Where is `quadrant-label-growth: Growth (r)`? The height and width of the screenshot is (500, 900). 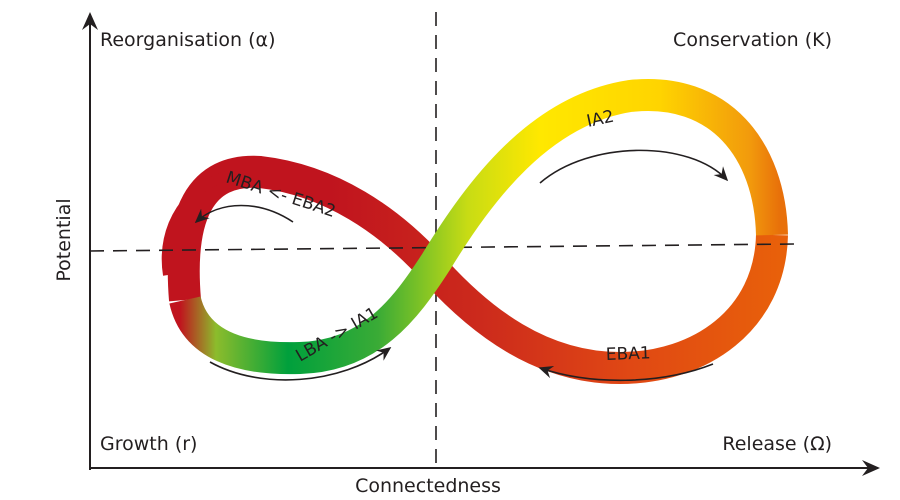
quadrant-label-growth: Growth (r) is located at coordinates (148, 444).